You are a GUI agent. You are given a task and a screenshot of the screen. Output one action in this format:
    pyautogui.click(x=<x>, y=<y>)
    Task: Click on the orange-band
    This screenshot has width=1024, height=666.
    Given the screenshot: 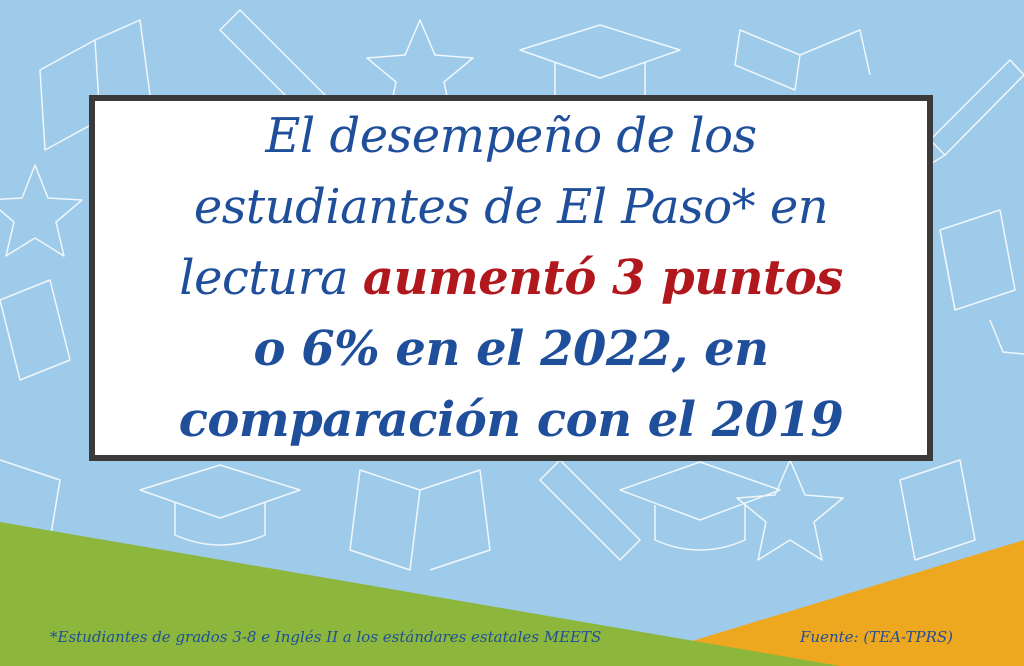 What is the action you would take?
    pyautogui.click(x=817, y=603)
    